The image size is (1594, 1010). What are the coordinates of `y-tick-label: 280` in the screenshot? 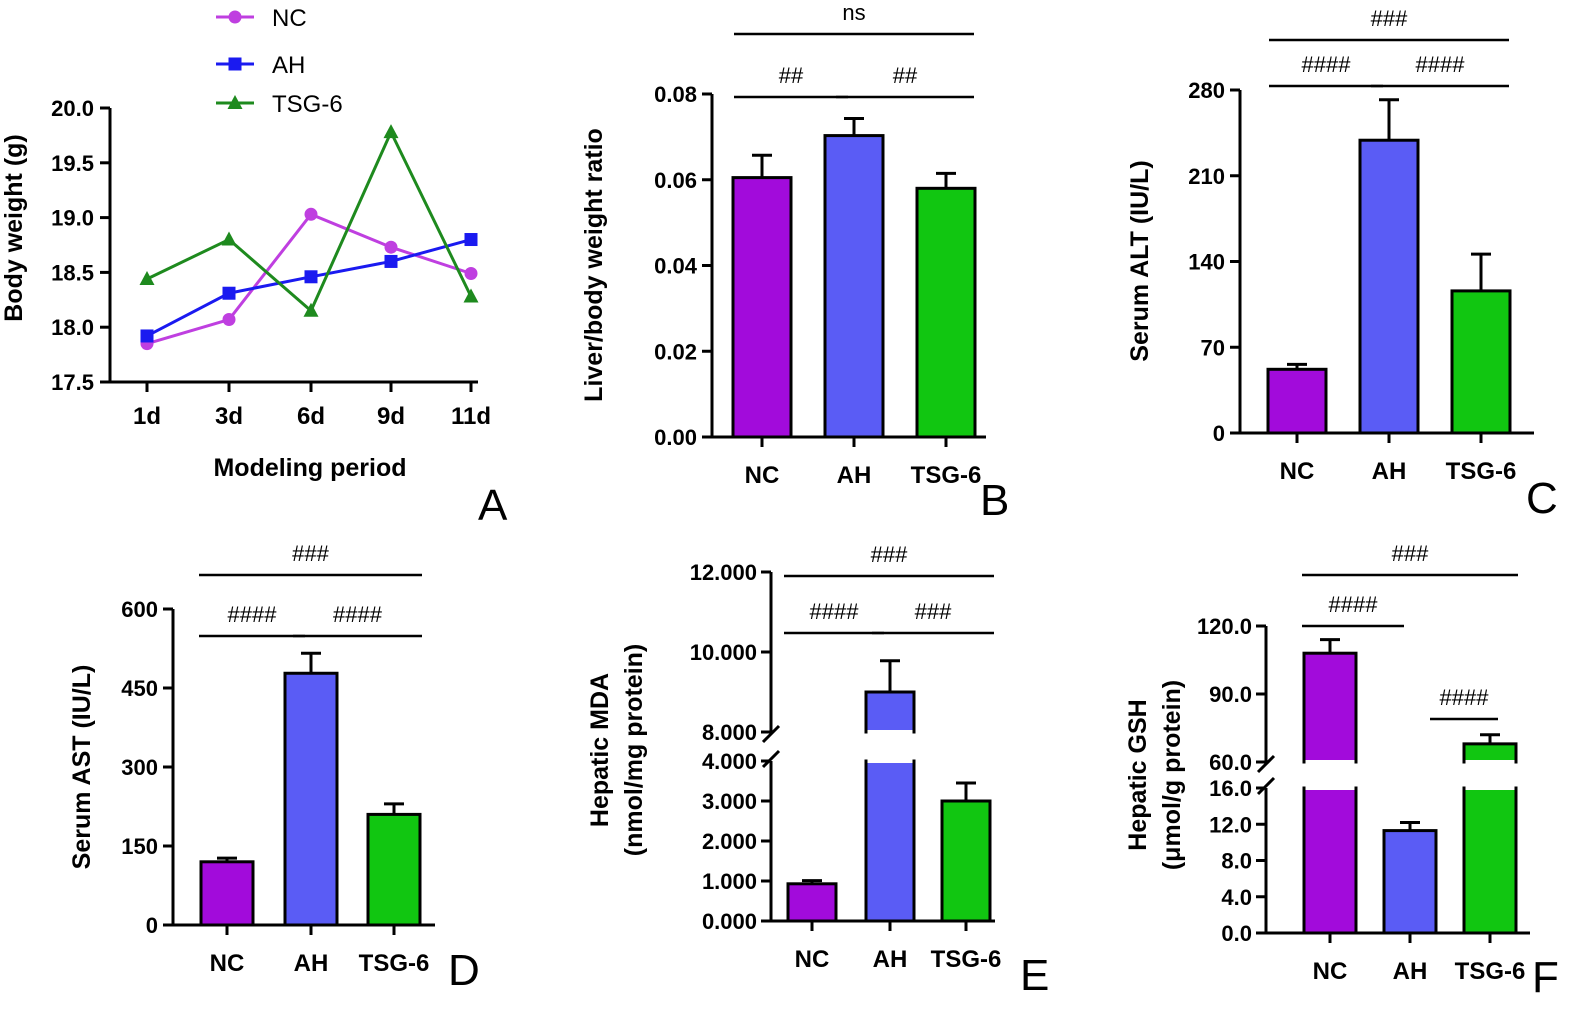 It's located at (1206, 90).